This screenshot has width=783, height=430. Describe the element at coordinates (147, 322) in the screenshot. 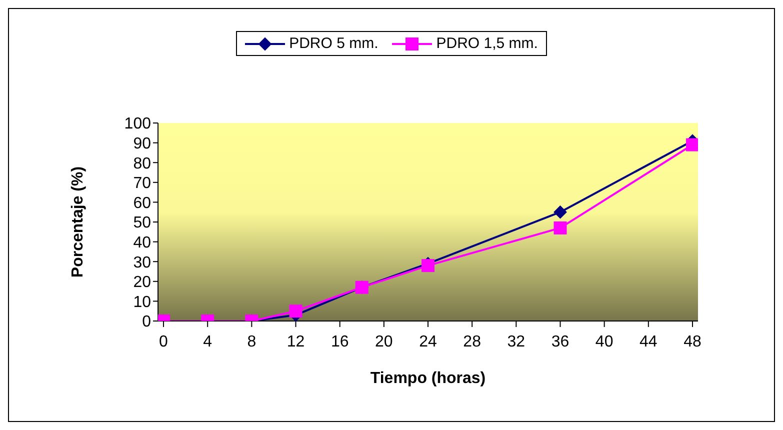

I see `y-tick-label: 0` at that location.